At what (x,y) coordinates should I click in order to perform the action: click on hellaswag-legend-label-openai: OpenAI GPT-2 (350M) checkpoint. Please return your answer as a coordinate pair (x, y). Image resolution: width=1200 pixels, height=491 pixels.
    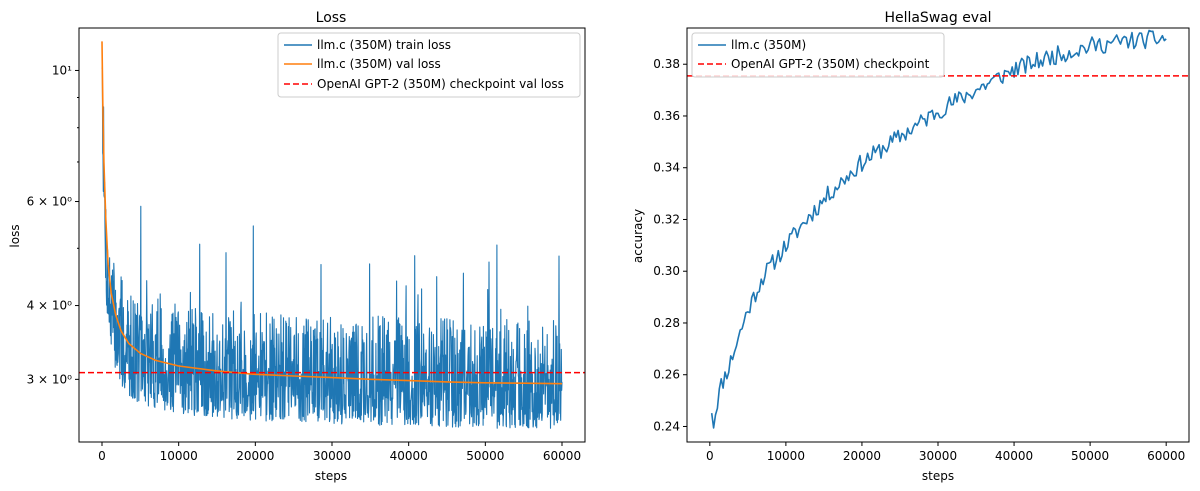
    Looking at the image, I should click on (830, 64).